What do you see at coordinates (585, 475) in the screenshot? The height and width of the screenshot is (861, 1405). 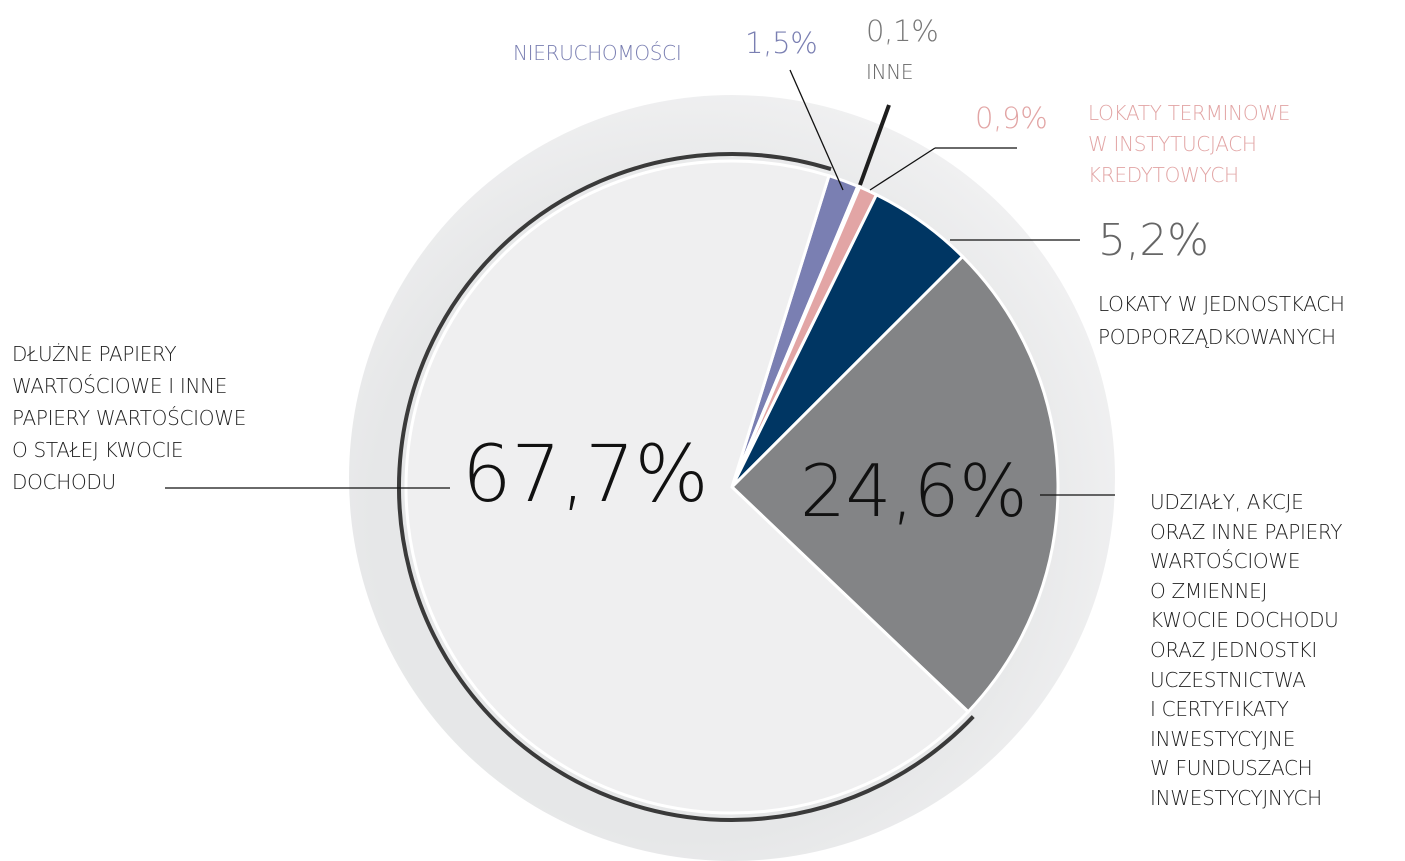 I see `label-value: 67,7%` at bounding box center [585, 475].